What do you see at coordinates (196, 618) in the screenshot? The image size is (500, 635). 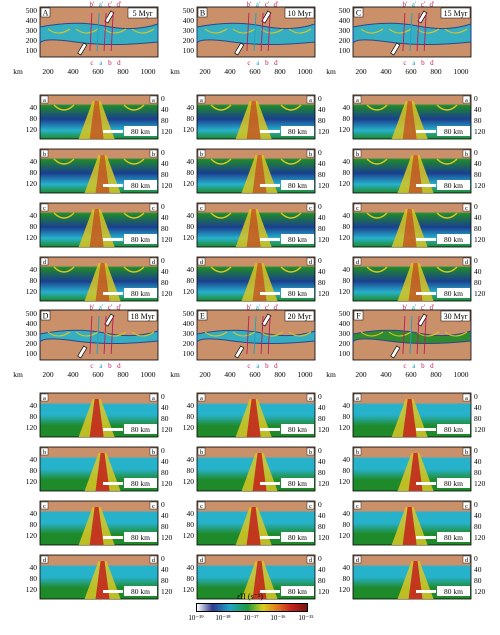 I see `colorbar-tick: 10⁻¹⁹` at bounding box center [196, 618].